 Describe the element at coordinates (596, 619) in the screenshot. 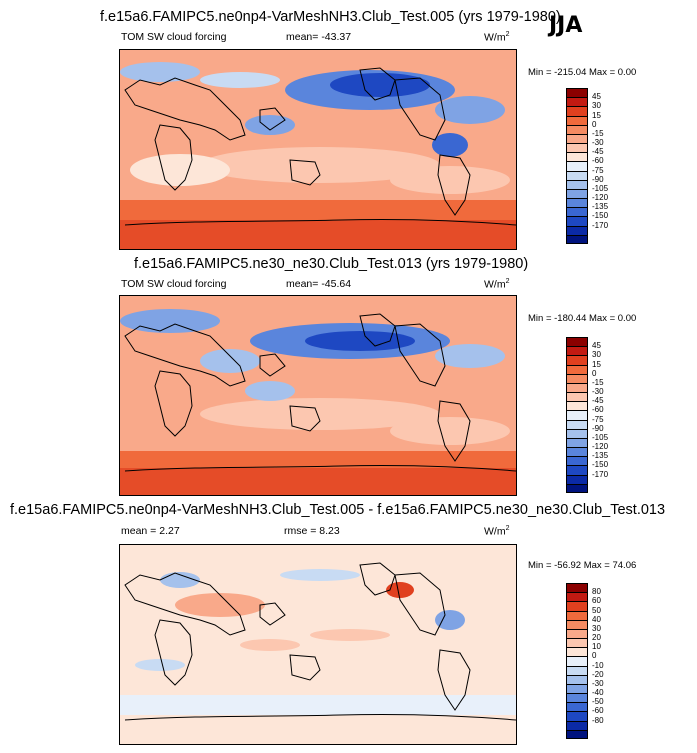

I see `colorbar-label: 40` at that location.